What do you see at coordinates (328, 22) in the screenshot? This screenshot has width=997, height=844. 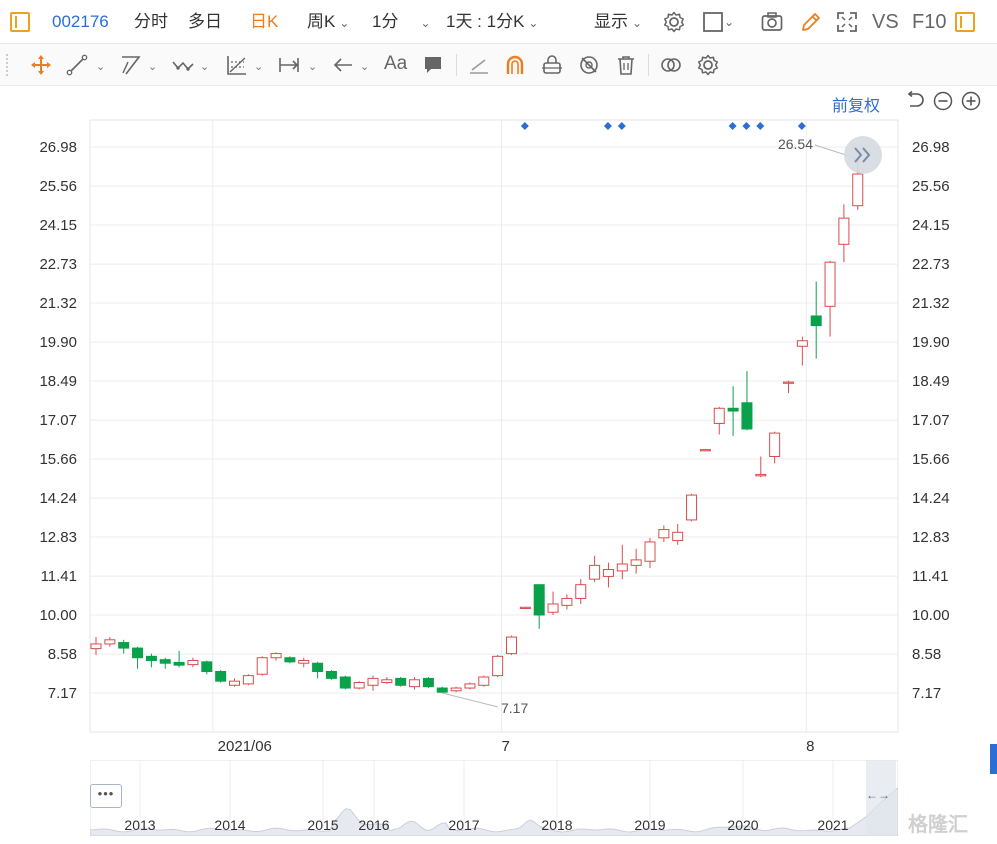 I see `tab-weekly-k: 周K ⌄` at bounding box center [328, 22].